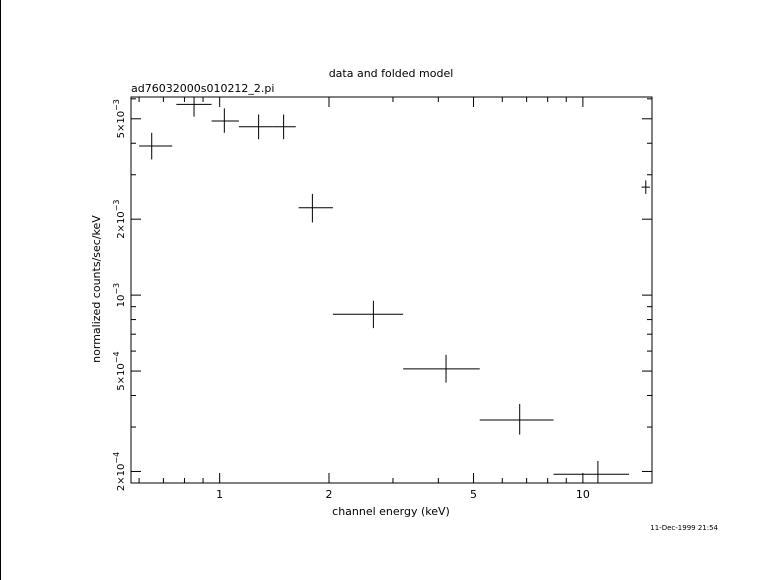 The width and height of the screenshot is (781, 580). I want to click on y-axis-label: normalized counts/sec/keV, so click(96, 289).